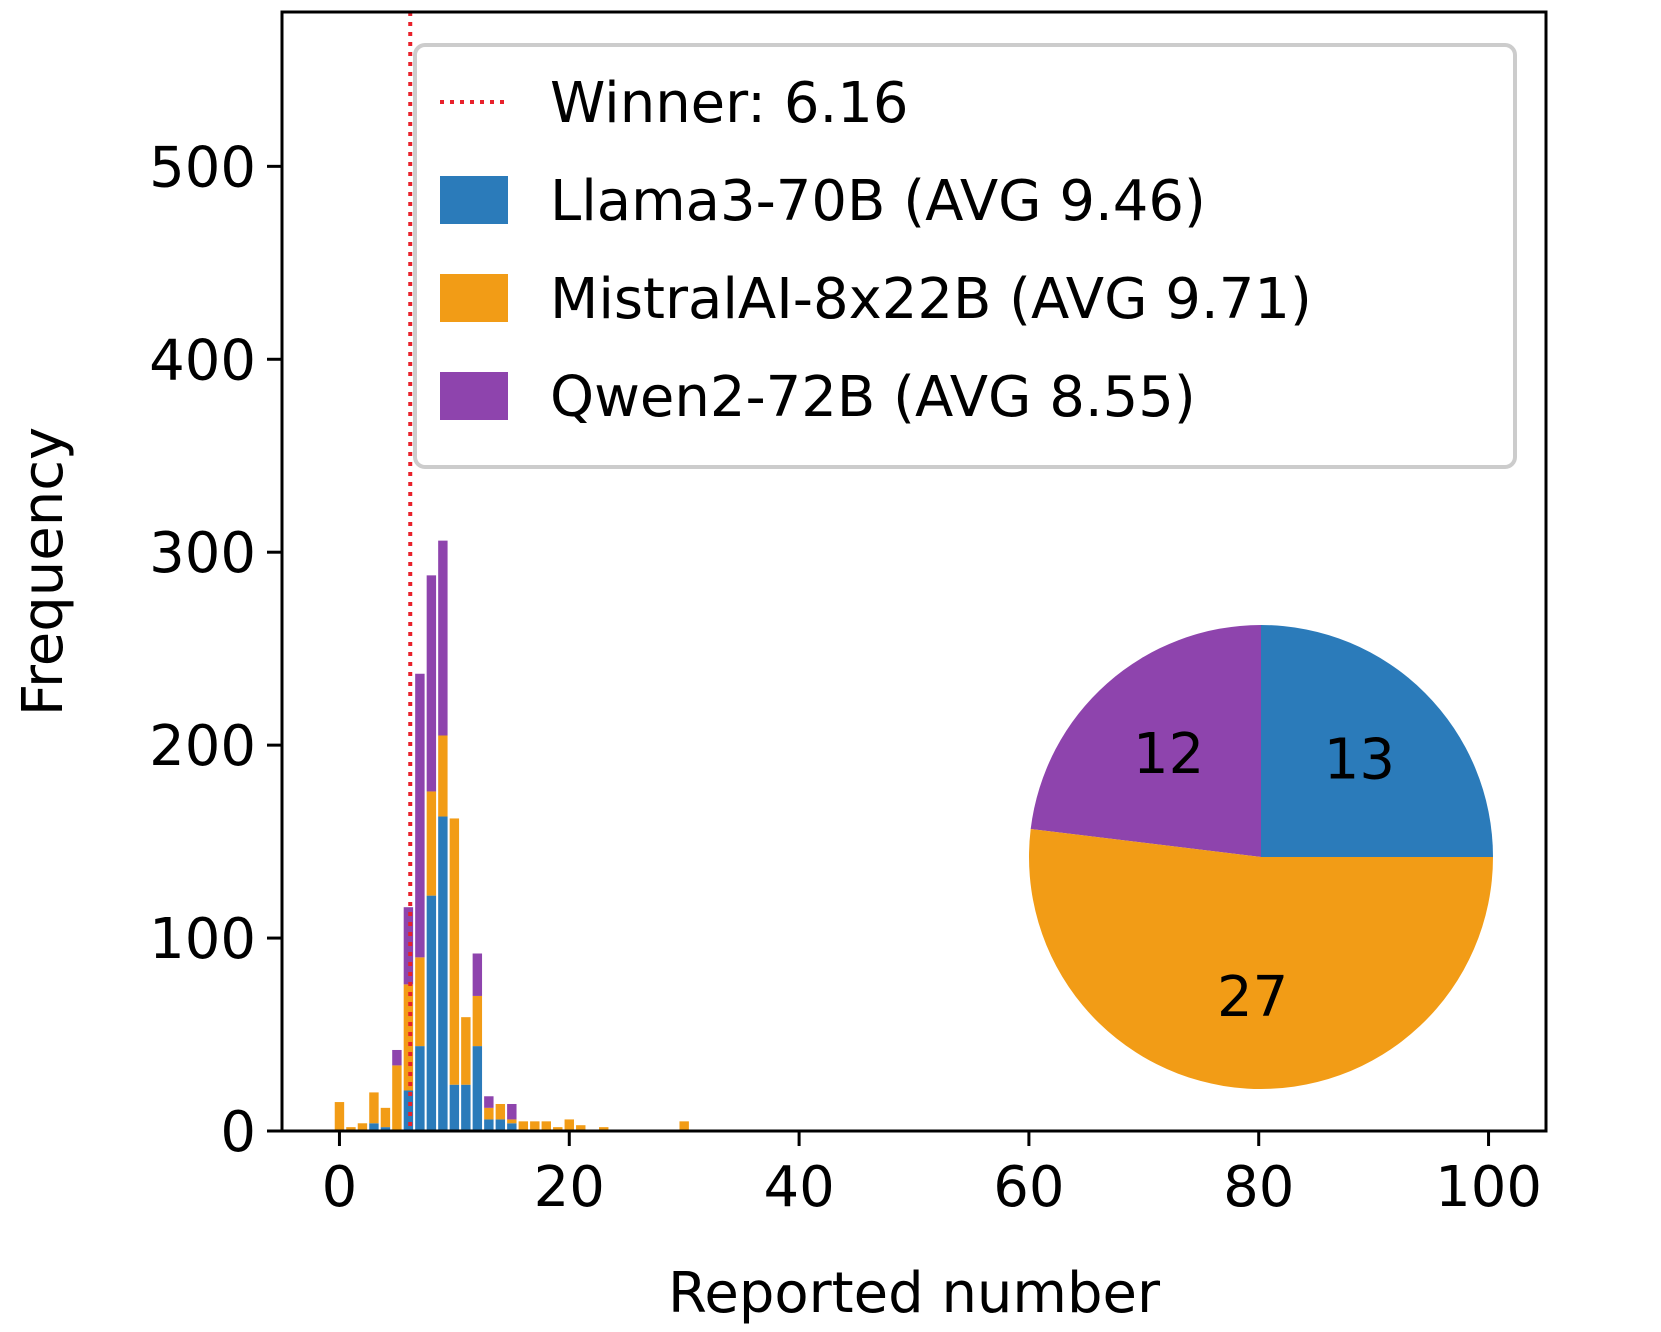 The image size is (1661, 1332). Describe the element at coordinates (431, 1013) in the screenshot. I see `bar-series0-x8` at that location.